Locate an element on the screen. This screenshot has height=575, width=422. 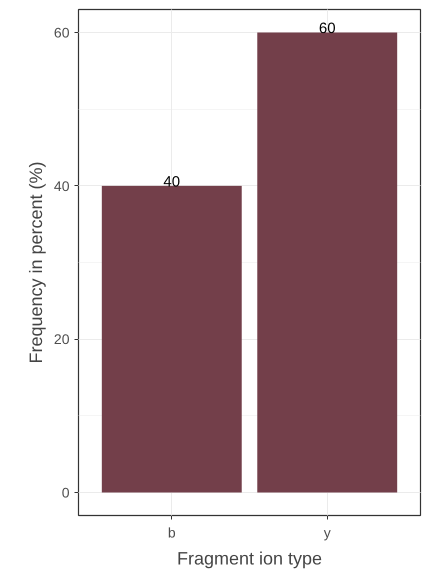
x-axis-title: Fragment ion type is located at coordinates (249, 558).